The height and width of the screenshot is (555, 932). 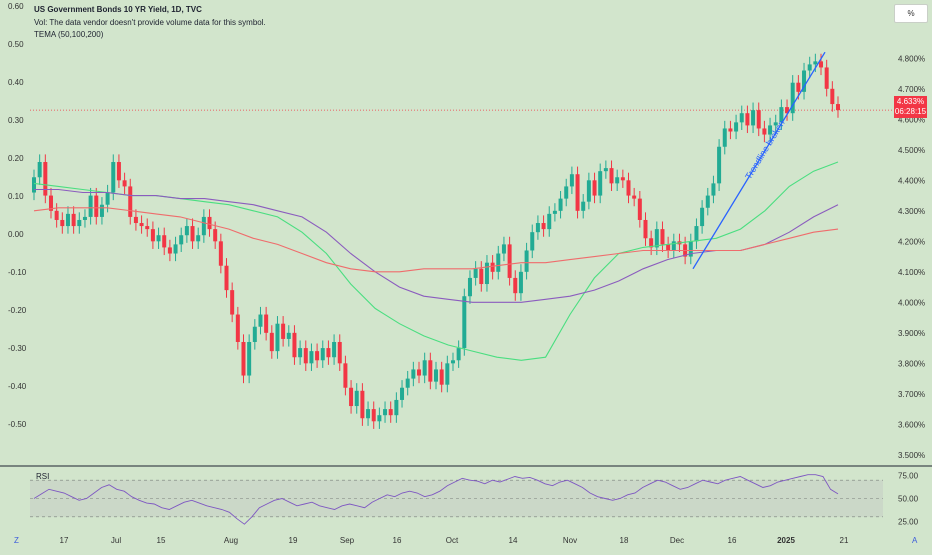 I want to click on left-axis-tick: -0.10, so click(x=17, y=272).